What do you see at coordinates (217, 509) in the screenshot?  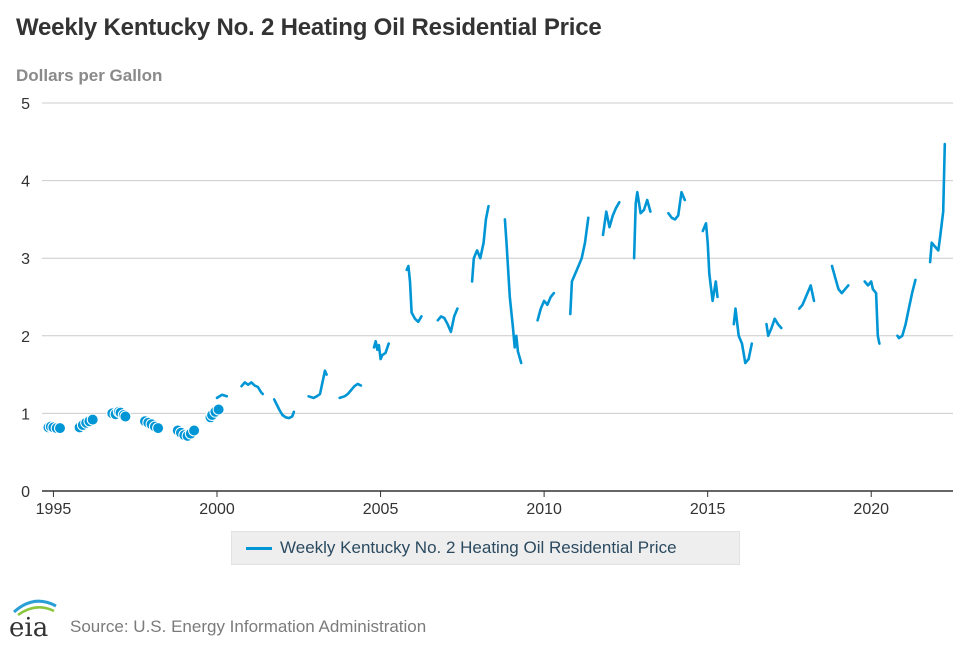 I see `x-tick-label: 2000` at bounding box center [217, 509].